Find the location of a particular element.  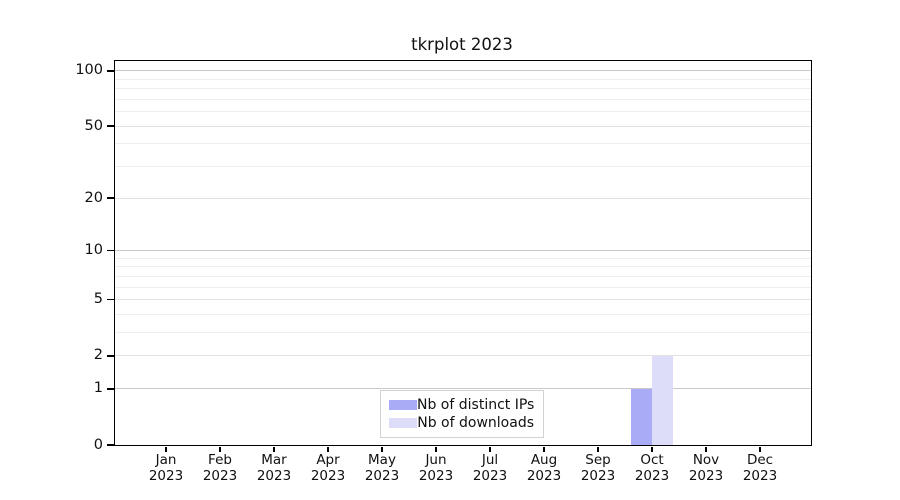

chart-title: tkrplot 2023 is located at coordinates (462, 44).